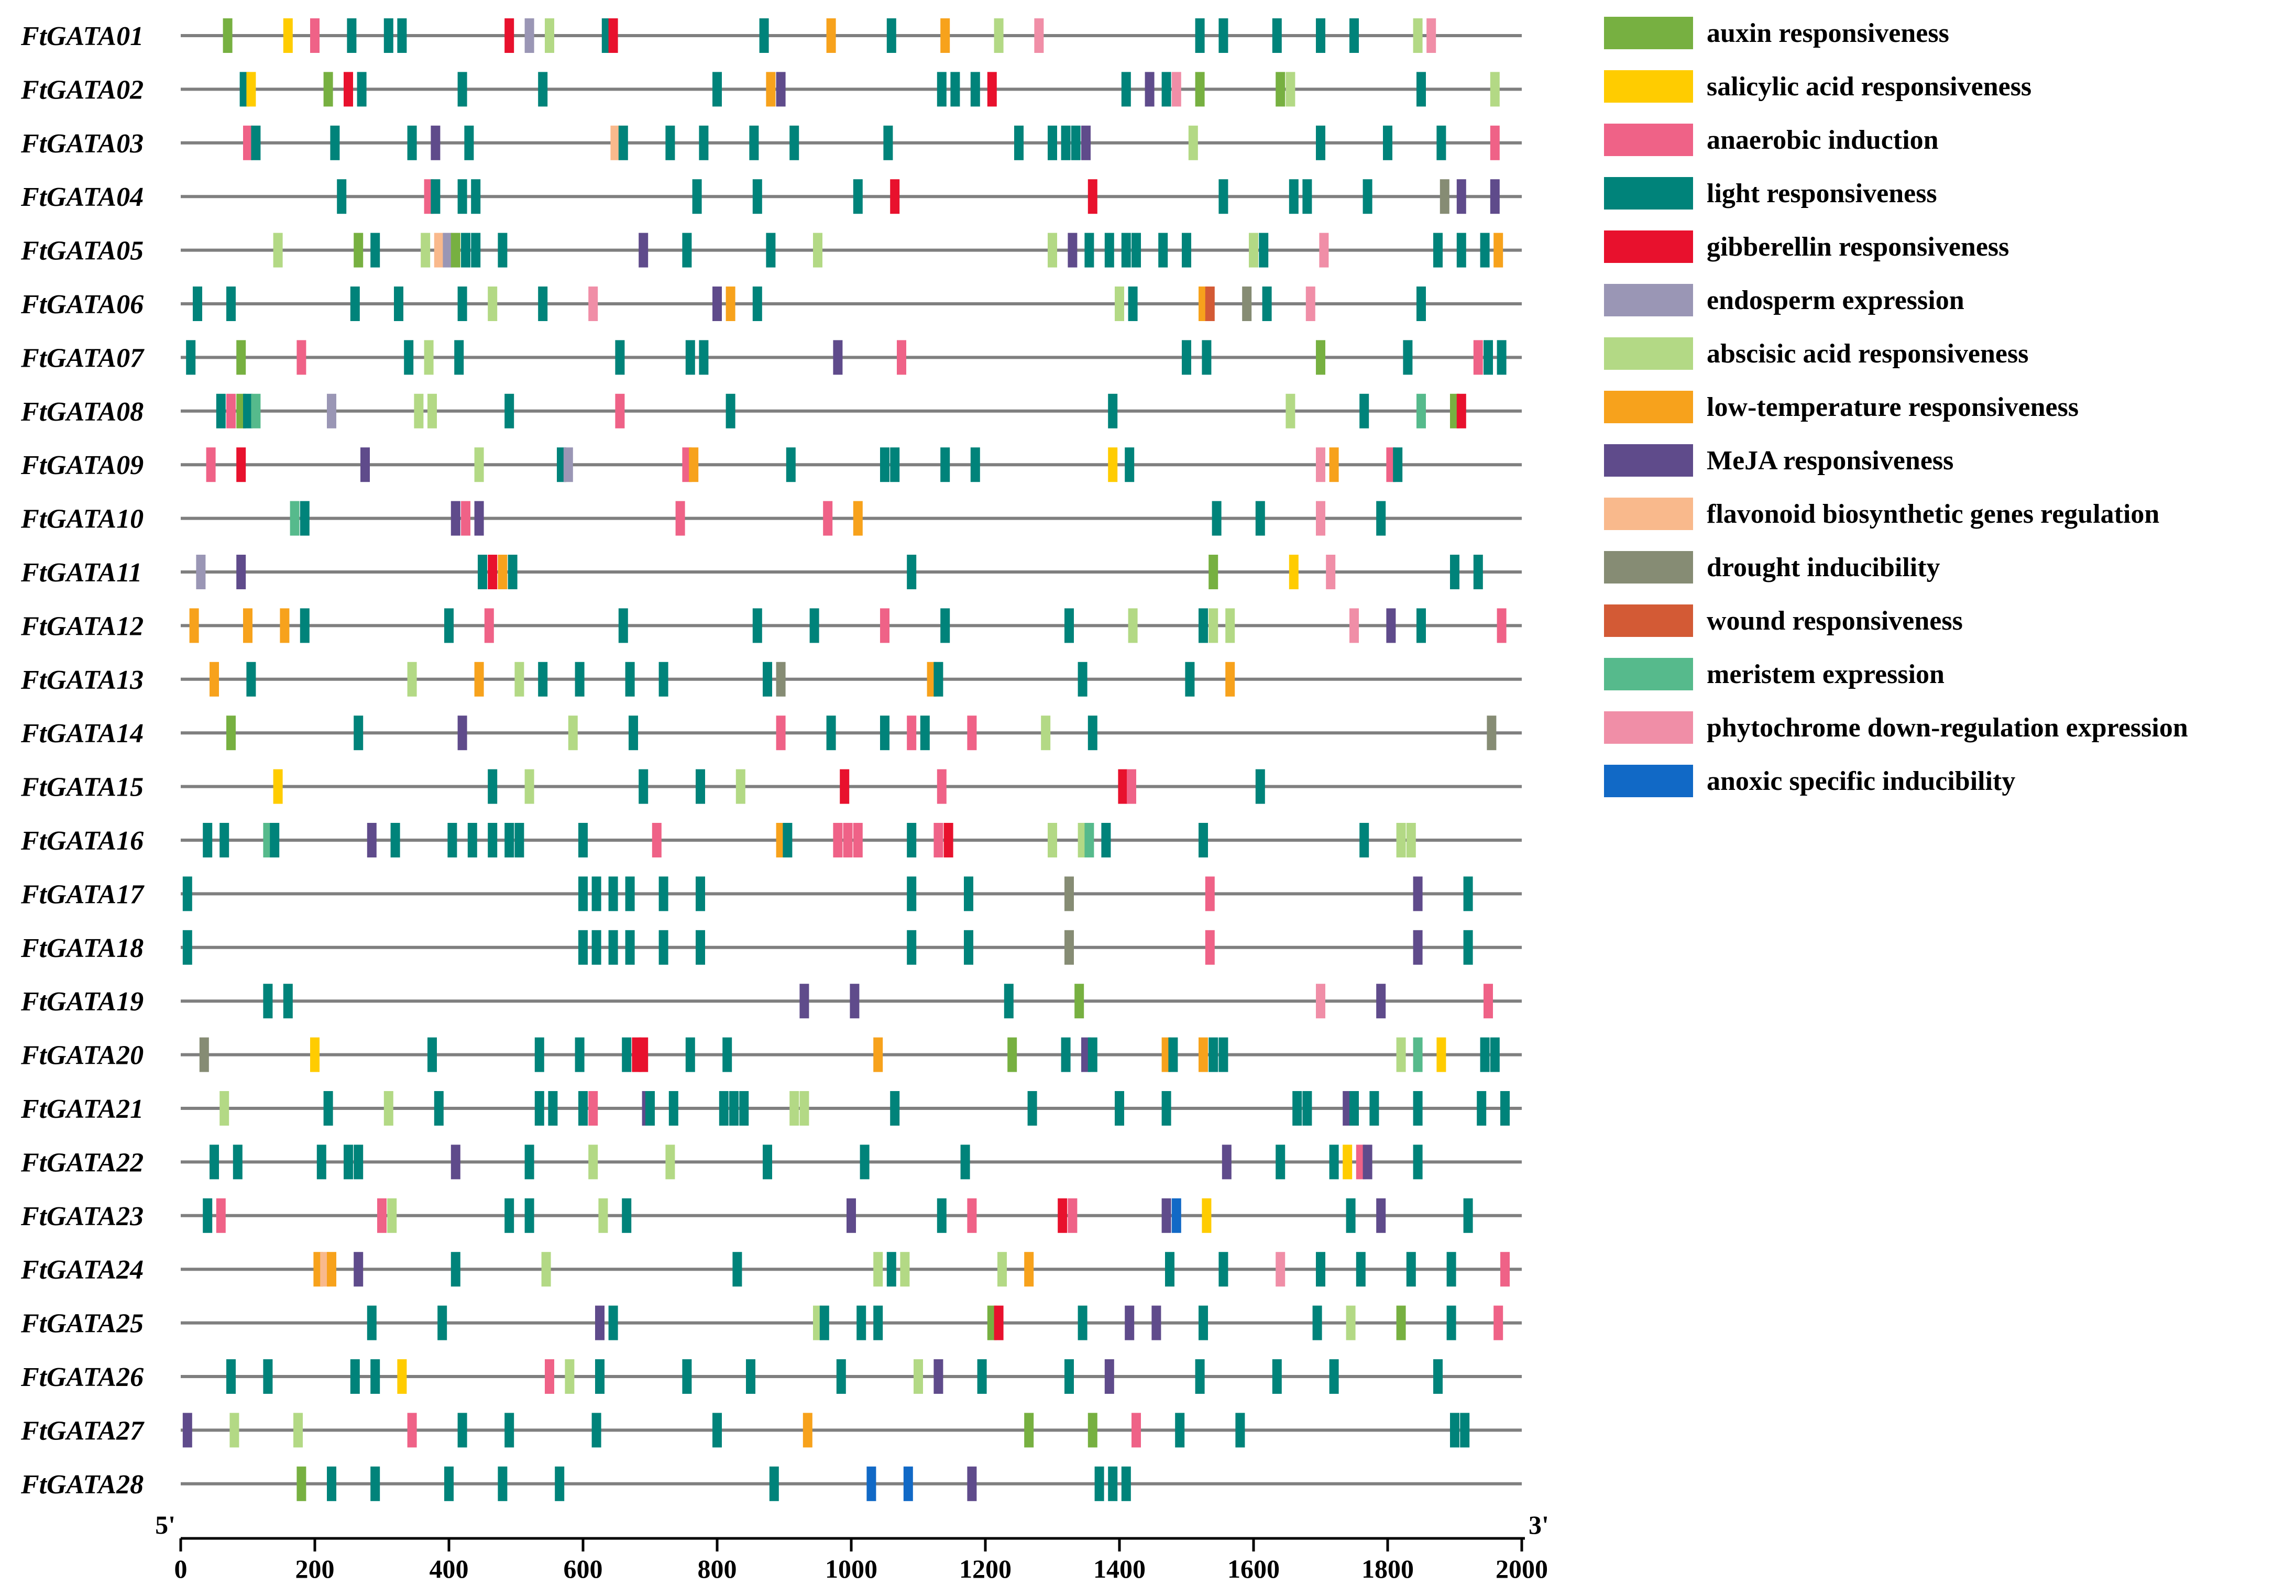 The image size is (2296, 1596). Describe the element at coordinates (717, 1568) in the screenshot. I see `x-tick-label: 800` at that location.